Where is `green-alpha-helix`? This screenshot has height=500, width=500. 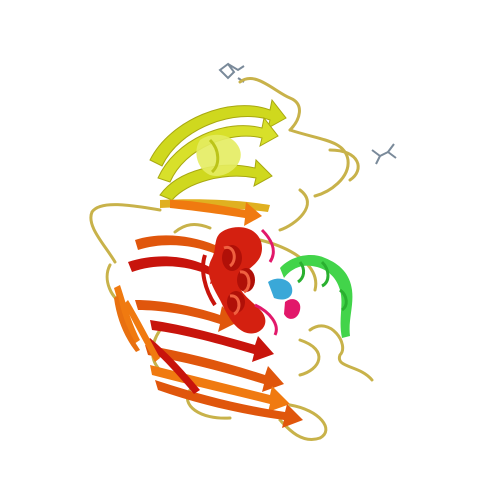
green-alpha-helix is located at coordinates (316, 296).